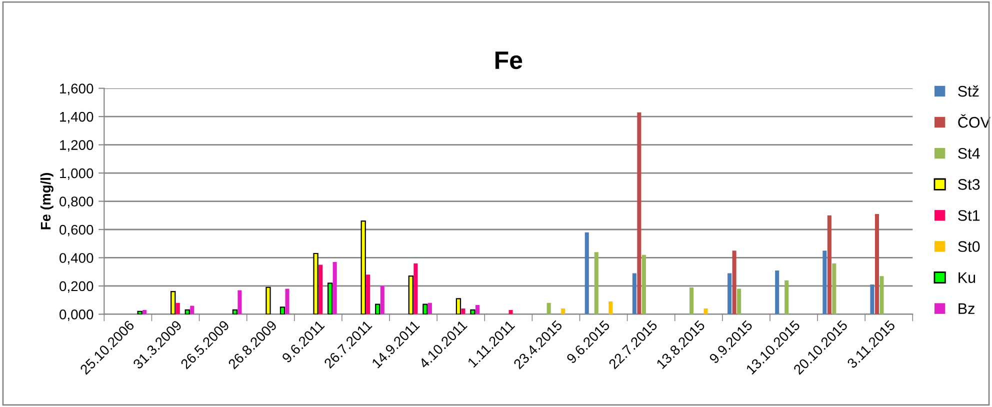  What do you see at coordinates (77, 174) in the screenshot?
I see `y-tick-label: 1,000` at bounding box center [77, 174].